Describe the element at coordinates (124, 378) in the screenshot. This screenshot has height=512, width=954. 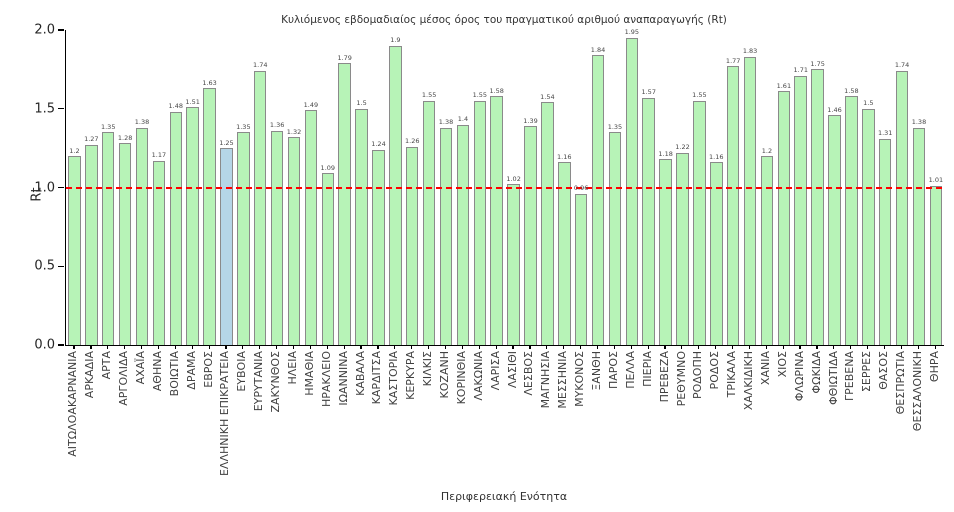
I see `x-category-label: ΑΡΓΟΛΙΔΑ` at that location.